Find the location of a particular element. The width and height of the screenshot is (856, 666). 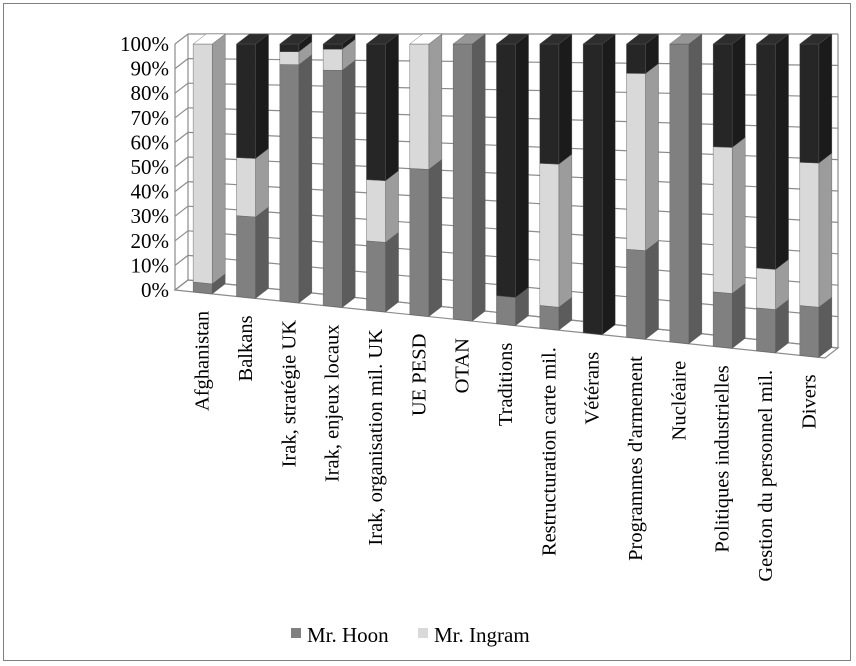

x-tick-label: Gestion du personnel mil. is located at coordinates (766, 476).